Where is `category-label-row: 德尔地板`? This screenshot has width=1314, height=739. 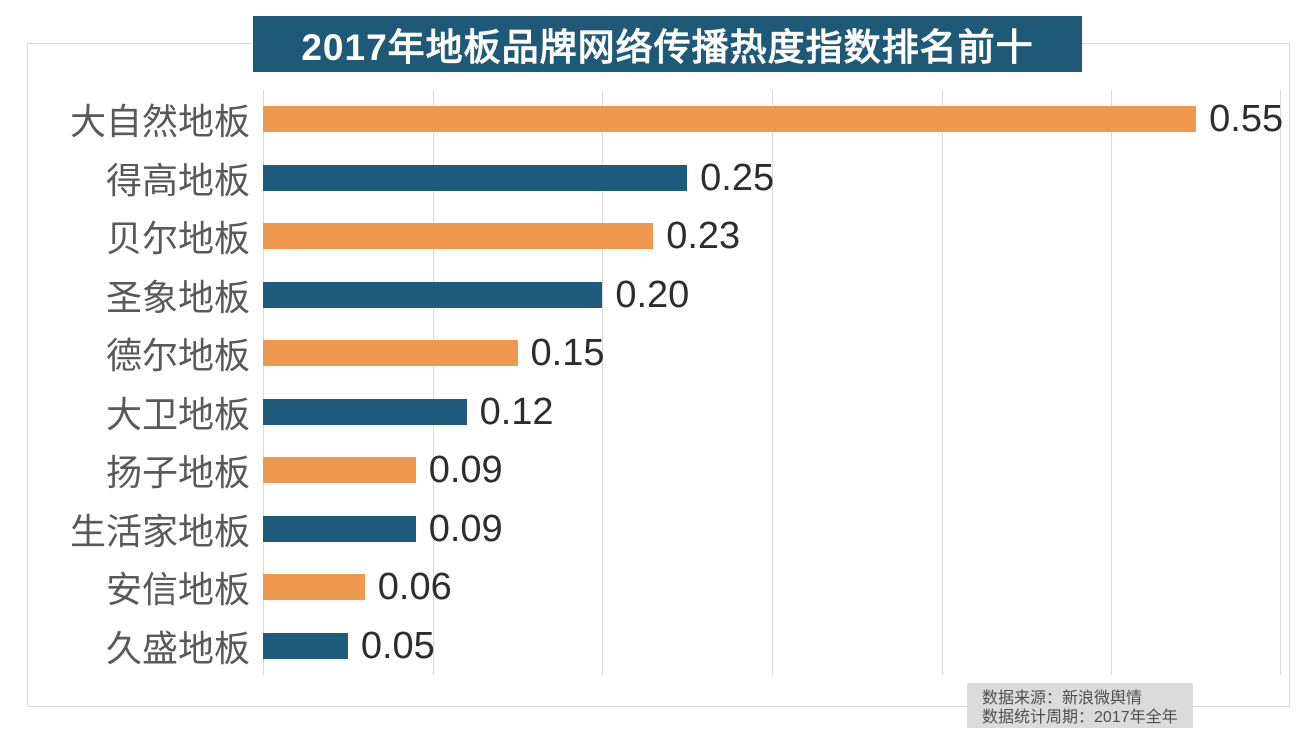 category-label-row: 德尔地板 is located at coordinates (125, 353).